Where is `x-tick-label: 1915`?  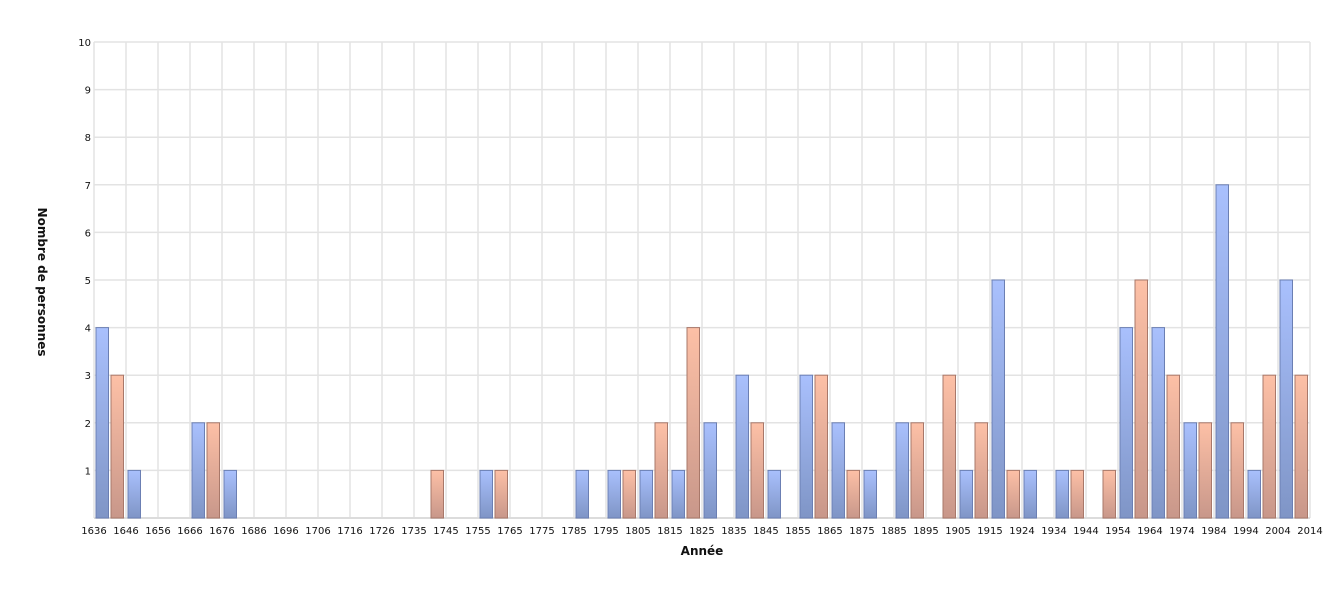
x-tick-label: 1915 is located at coordinates (989, 531).